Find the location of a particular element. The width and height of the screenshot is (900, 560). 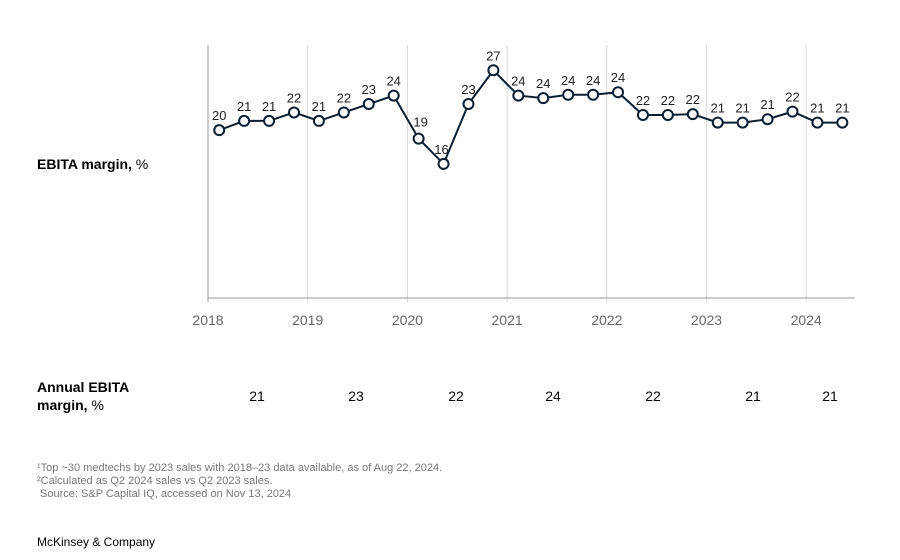

data-label: 27 is located at coordinates (493, 55).